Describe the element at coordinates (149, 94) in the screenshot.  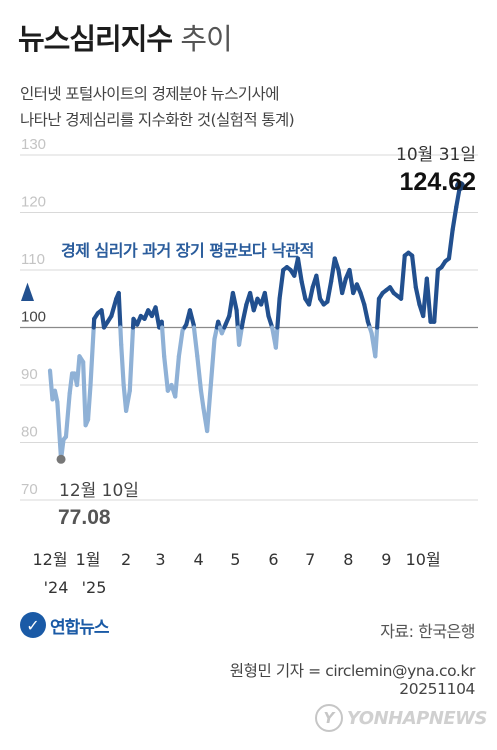
I see `chart-subtitle-line1: 인터넷 포털사이트의 경제분야 뉴스기사에` at that location.